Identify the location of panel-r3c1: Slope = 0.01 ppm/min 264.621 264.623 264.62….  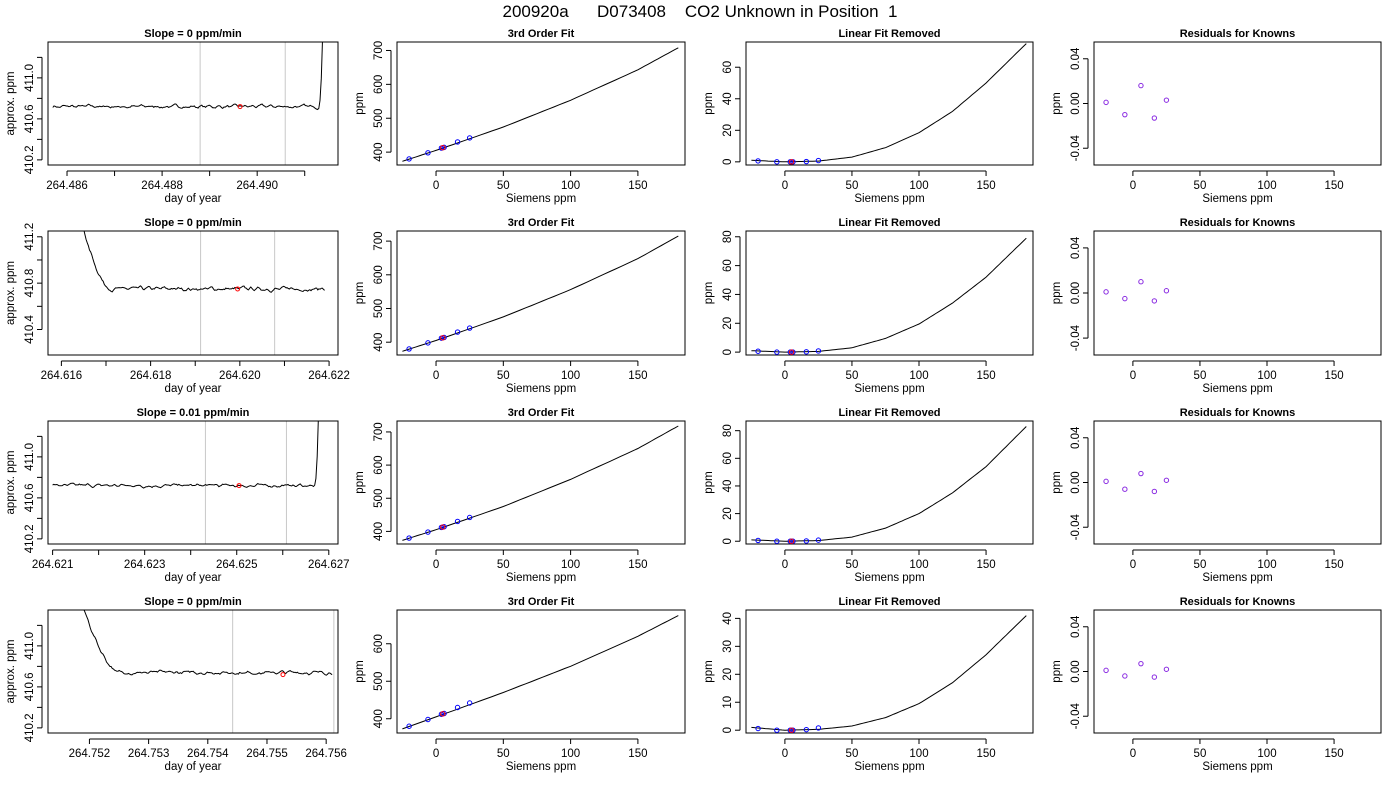
(177, 495).